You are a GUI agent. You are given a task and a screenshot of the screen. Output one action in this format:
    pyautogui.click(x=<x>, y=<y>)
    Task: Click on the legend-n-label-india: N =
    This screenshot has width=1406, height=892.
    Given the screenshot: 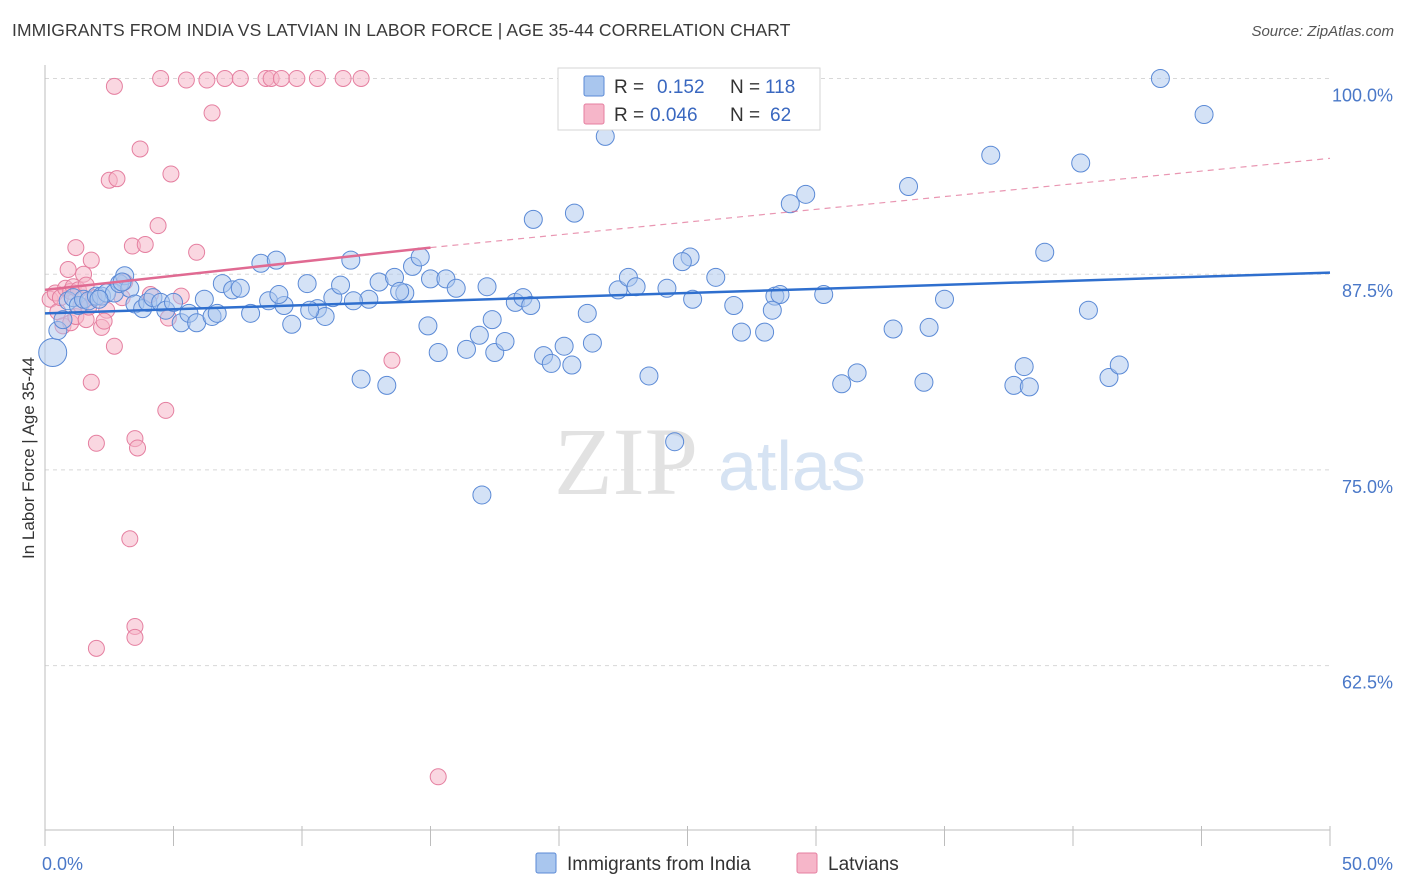 What is the action you would take?
    pyautogui.click(x=745, y=87)
    